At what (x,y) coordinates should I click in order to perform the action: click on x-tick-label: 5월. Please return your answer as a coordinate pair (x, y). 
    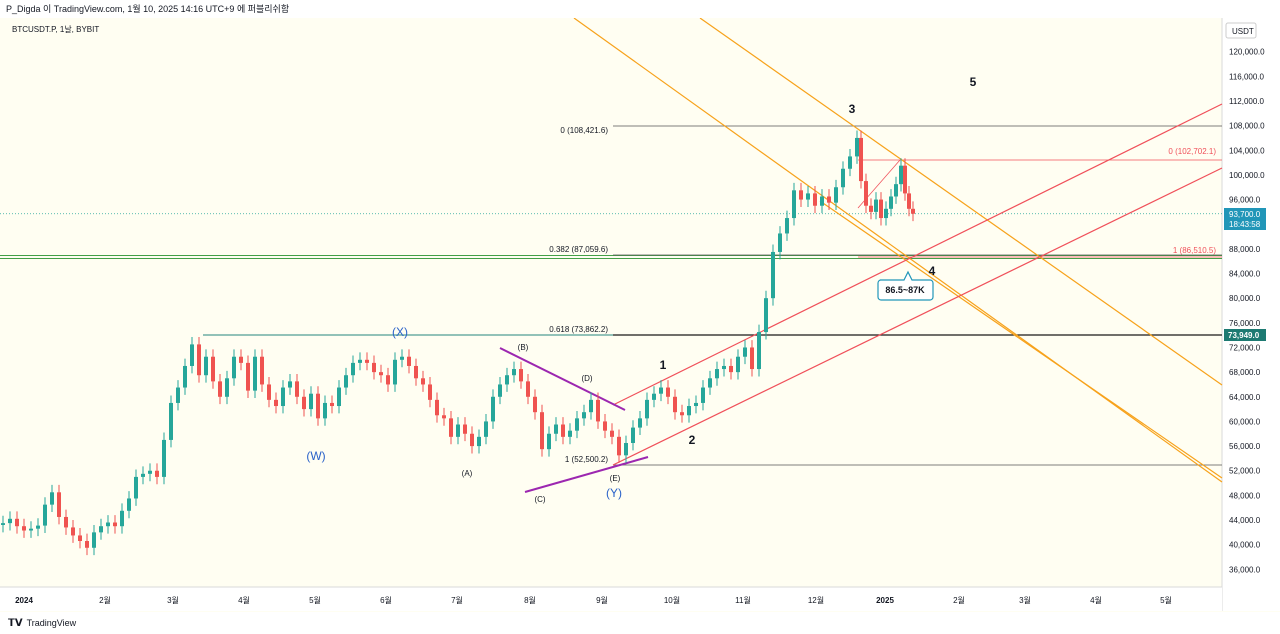
    Looking at the image, I should click on (1166, 600).